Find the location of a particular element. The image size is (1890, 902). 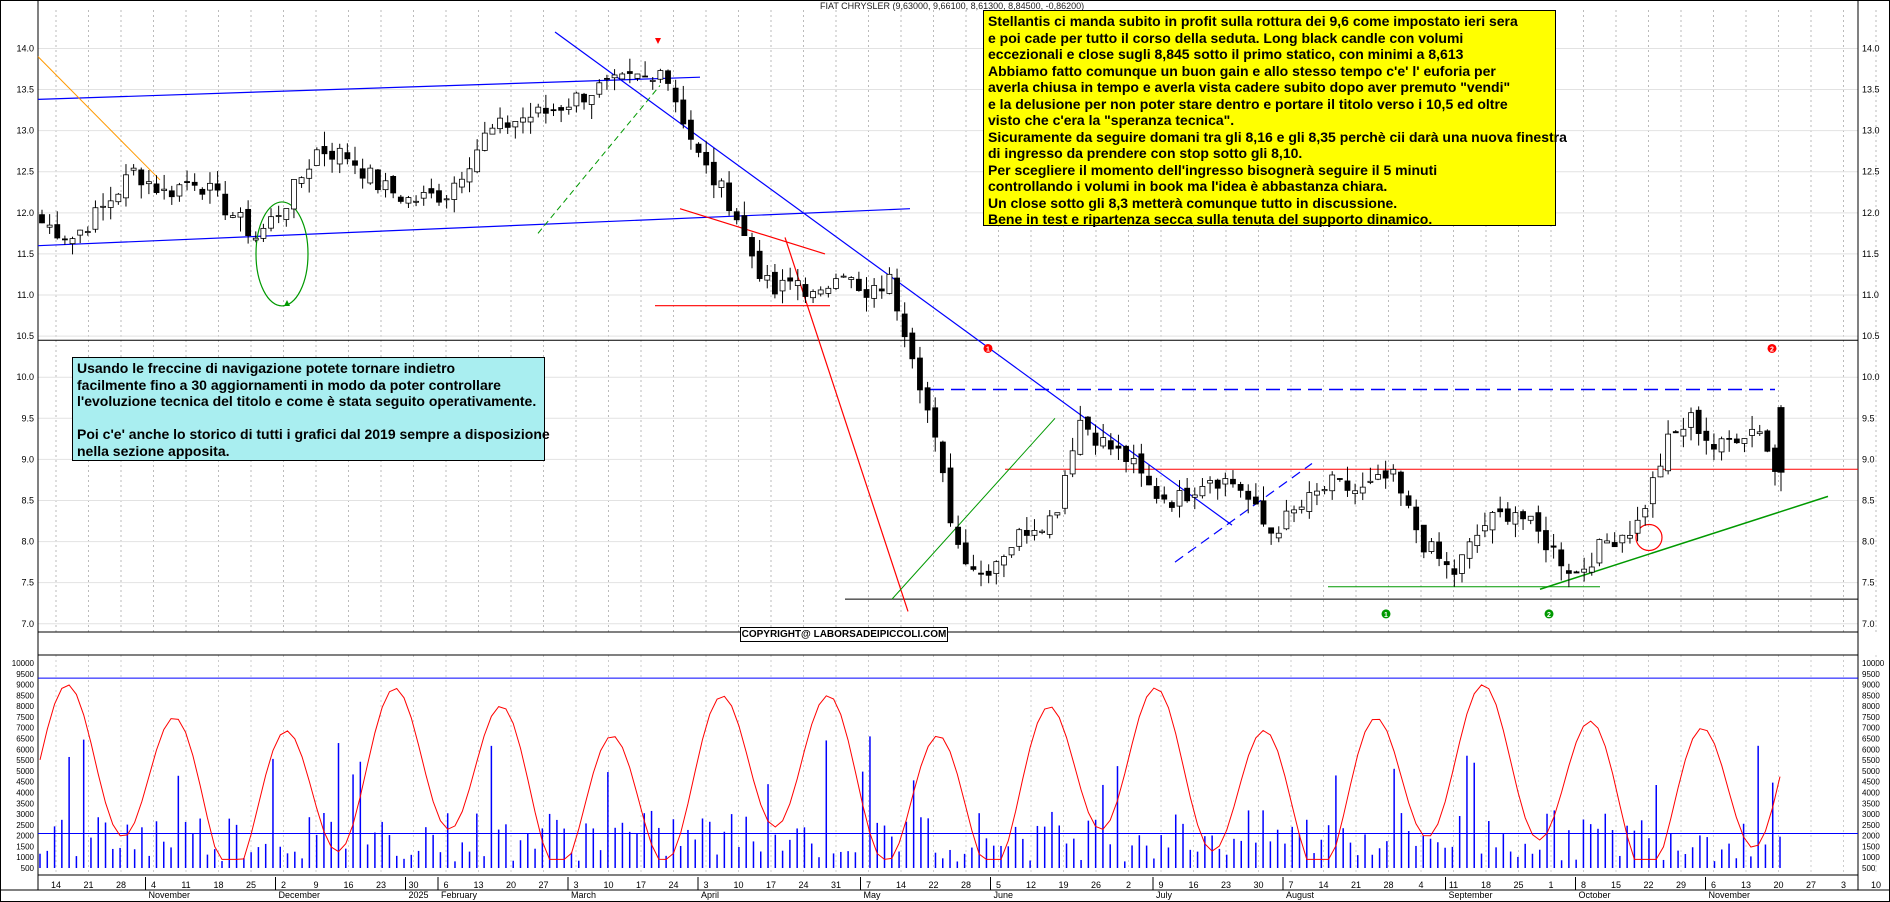

month-label: October is located at coordinates (1595, 895).